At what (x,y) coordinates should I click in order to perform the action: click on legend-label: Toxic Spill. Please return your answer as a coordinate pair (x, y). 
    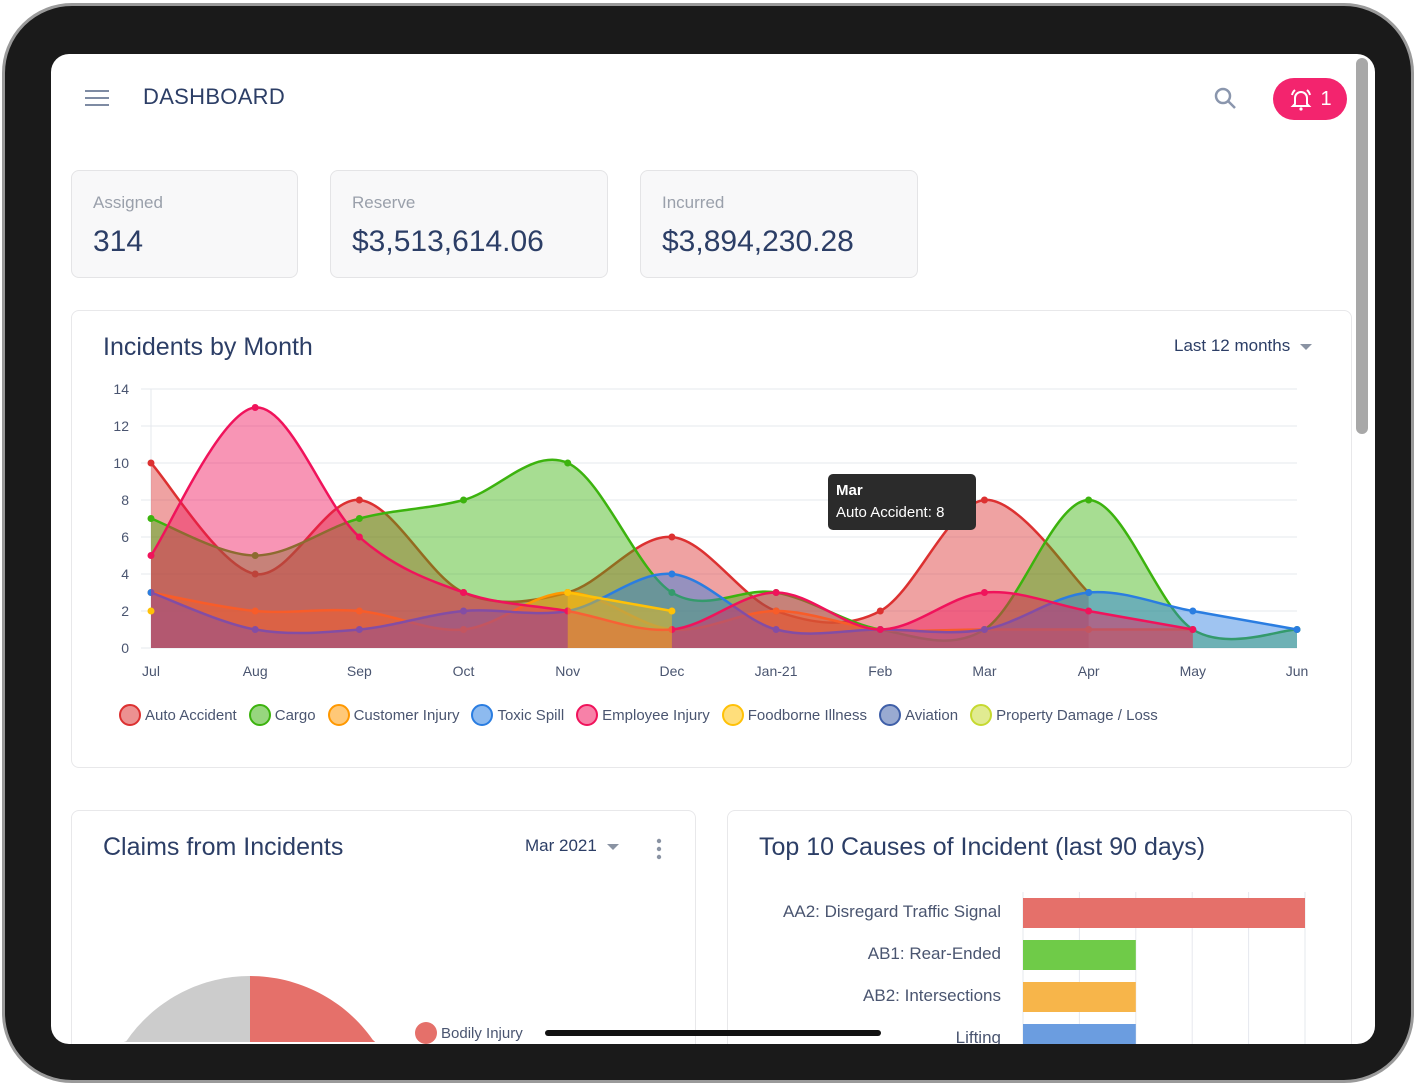
    Looking at the image, I should click on (531, 715).